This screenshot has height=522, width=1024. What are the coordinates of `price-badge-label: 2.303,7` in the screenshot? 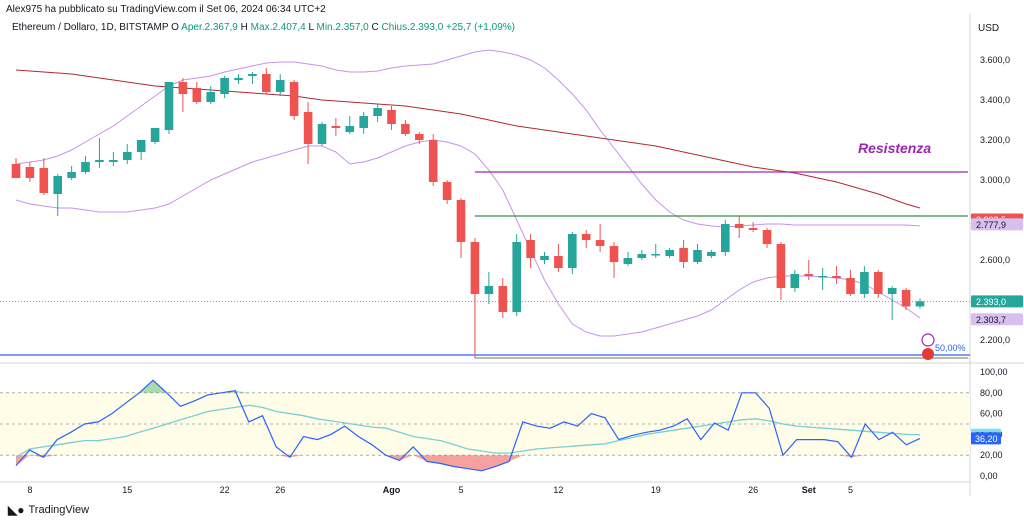 It's located at (991, 320).